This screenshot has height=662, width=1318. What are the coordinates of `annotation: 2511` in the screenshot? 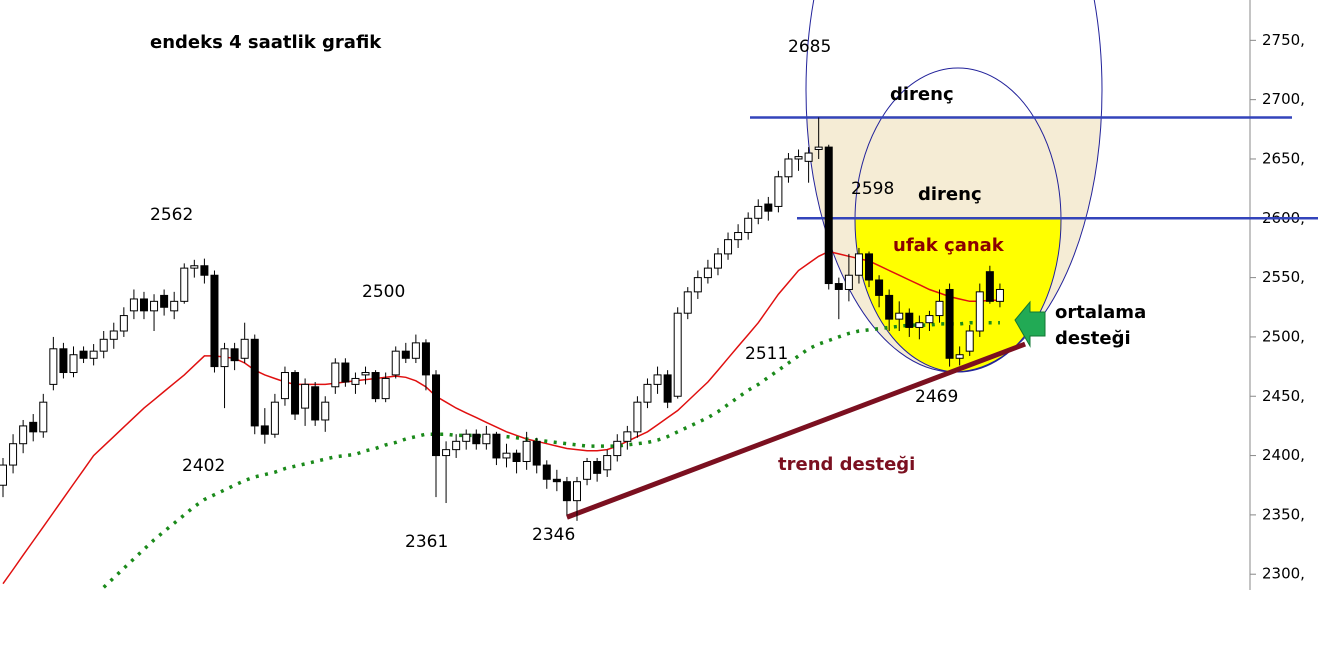 It's located at (766, 354).